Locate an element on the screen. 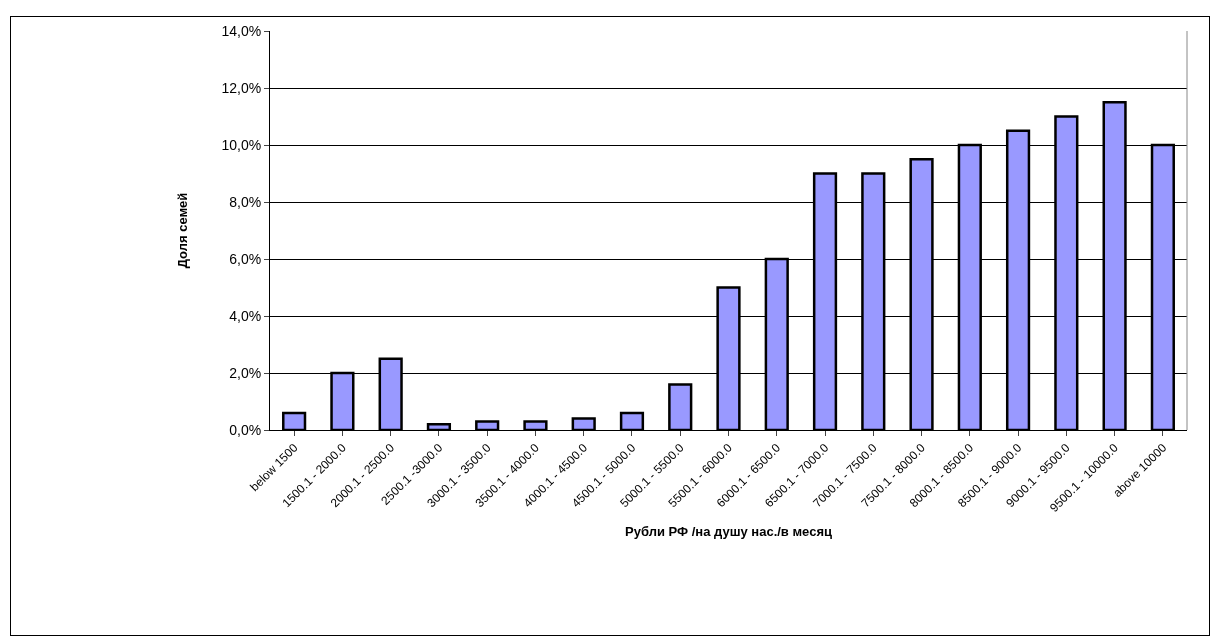  y-tick-label: 0,0% is located at coordinates (245, 429).